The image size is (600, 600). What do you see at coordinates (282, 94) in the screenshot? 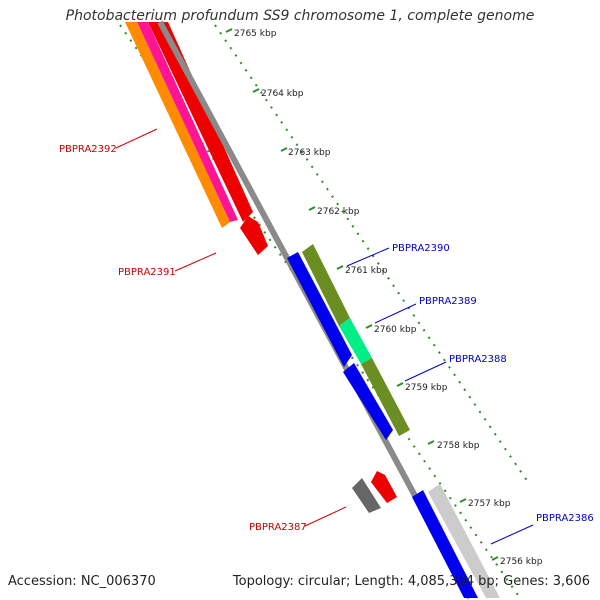
I see `scale-label: 2764 kbp` at bounding box center [282, 94].